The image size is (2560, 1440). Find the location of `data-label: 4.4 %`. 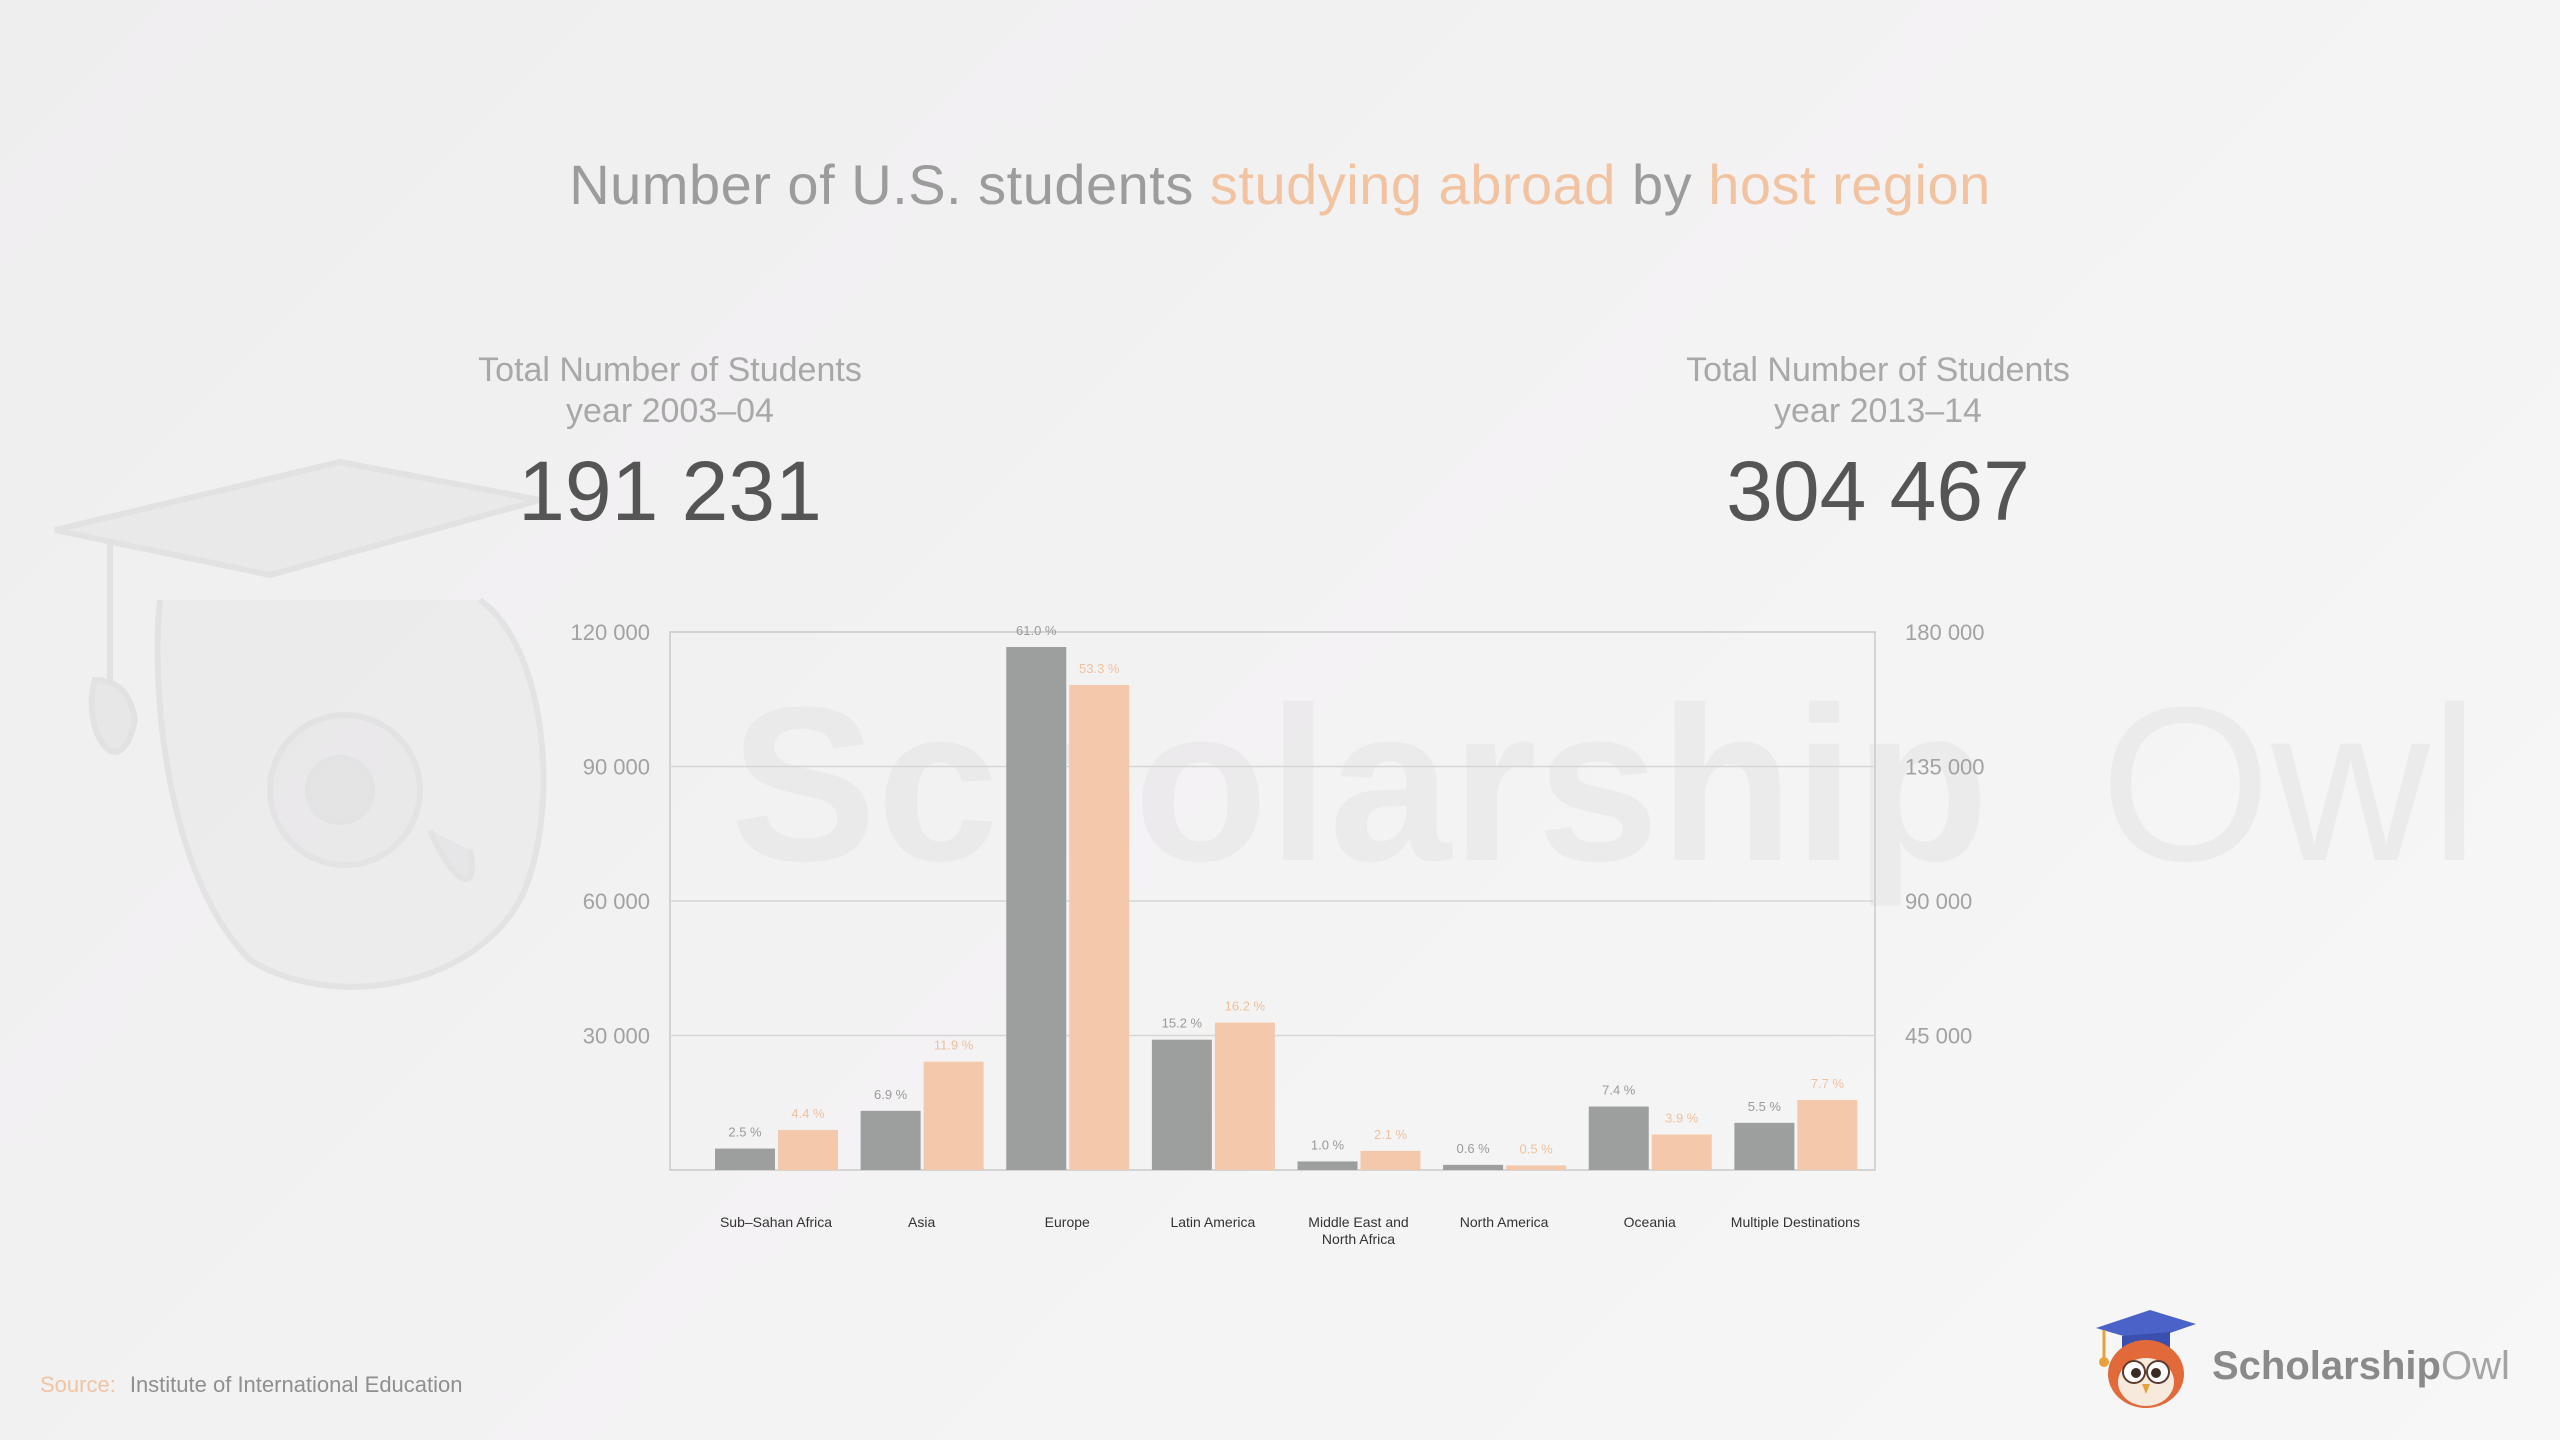

data-label: 4.4 % is located at coordinates (808, 1113).